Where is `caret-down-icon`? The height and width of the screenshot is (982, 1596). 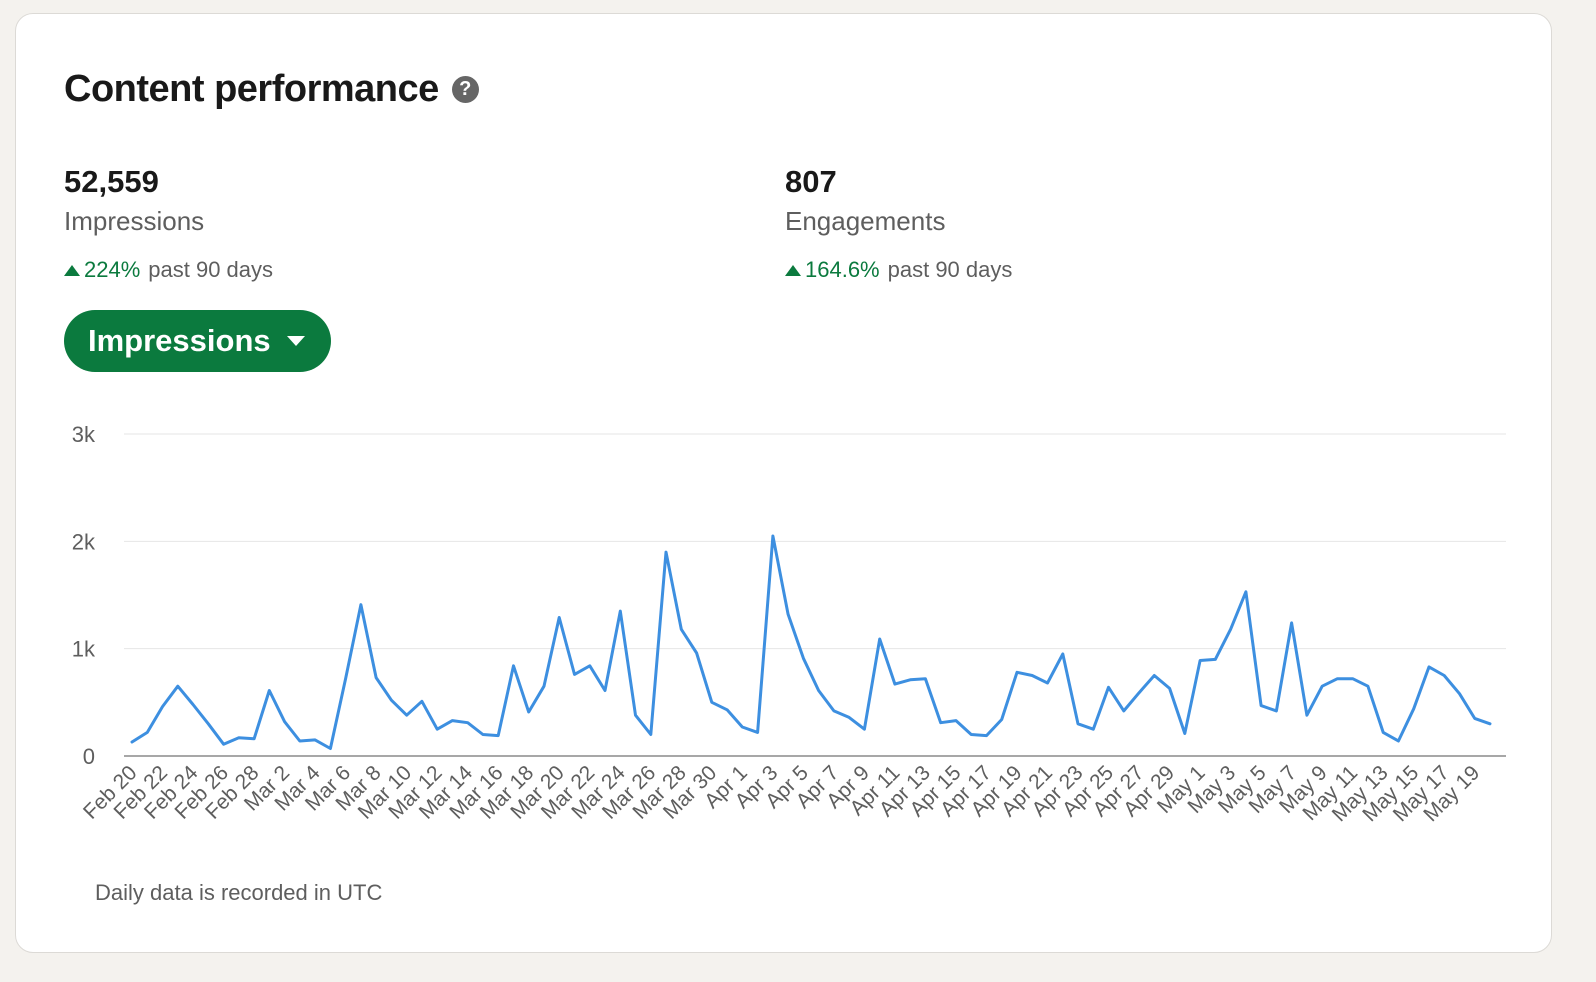 caret-down-icon is located at coordinates (295, 341).